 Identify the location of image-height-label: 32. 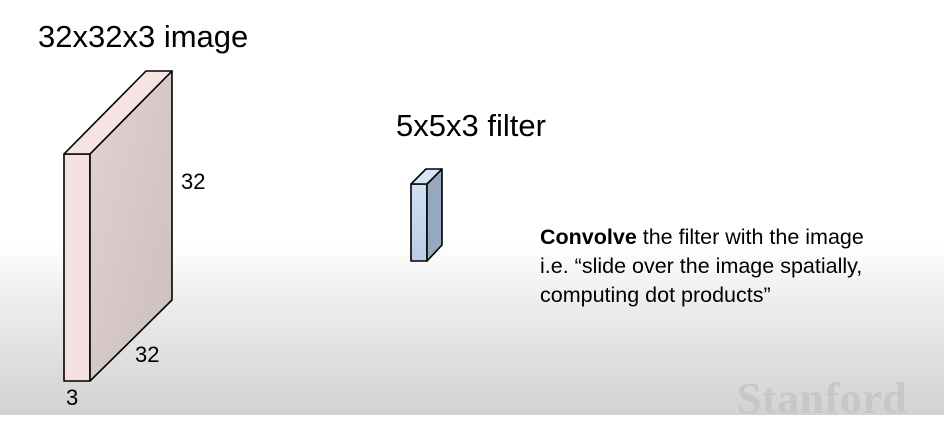
(193, 181).